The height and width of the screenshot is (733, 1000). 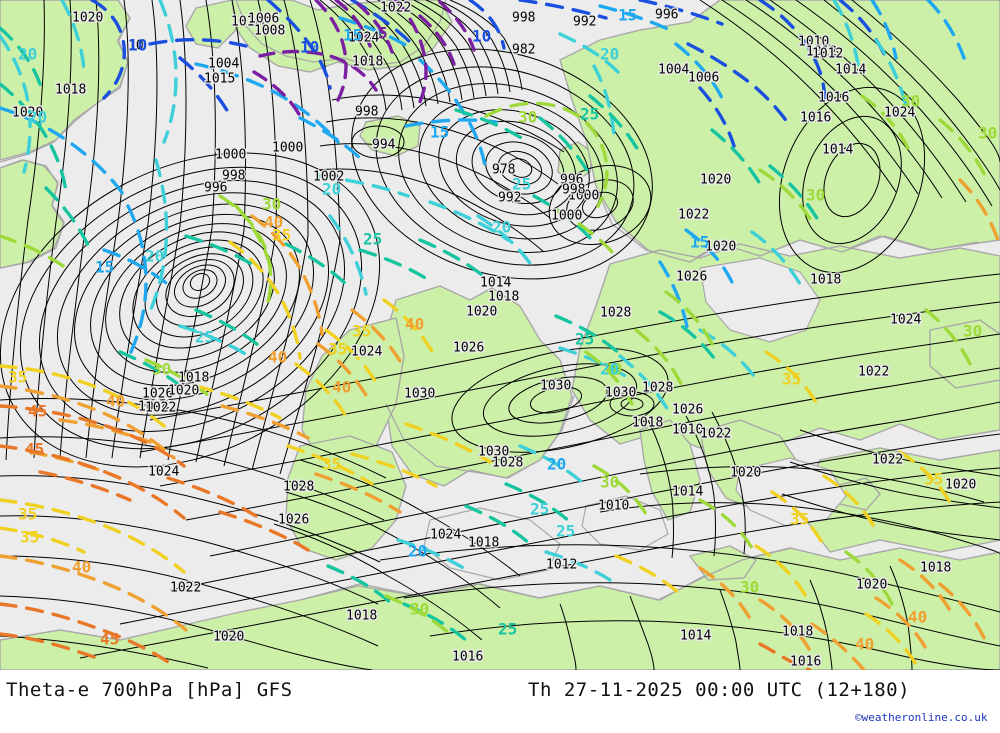 I want to click on isobar-label: 10, so click(x=136, y=46).